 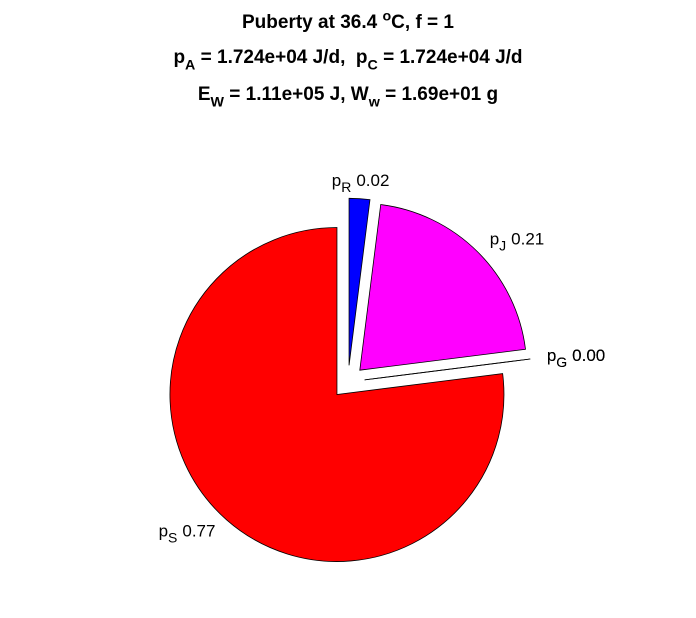 What do you see at coordinates (374, 103) in the screenshot?
I see `subscript: w` at bounding box center [374, 103].